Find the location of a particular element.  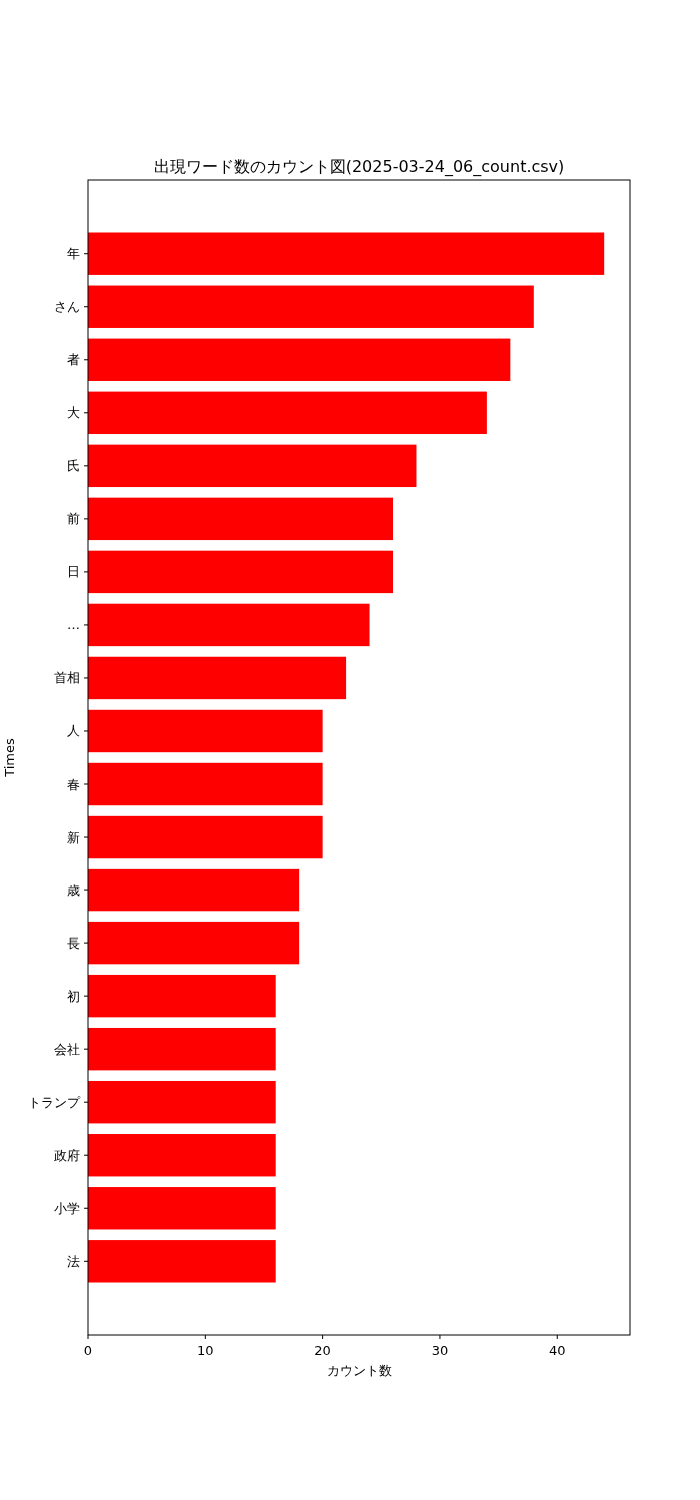

y-axis-title: Times is located at coordinates (9, 757).